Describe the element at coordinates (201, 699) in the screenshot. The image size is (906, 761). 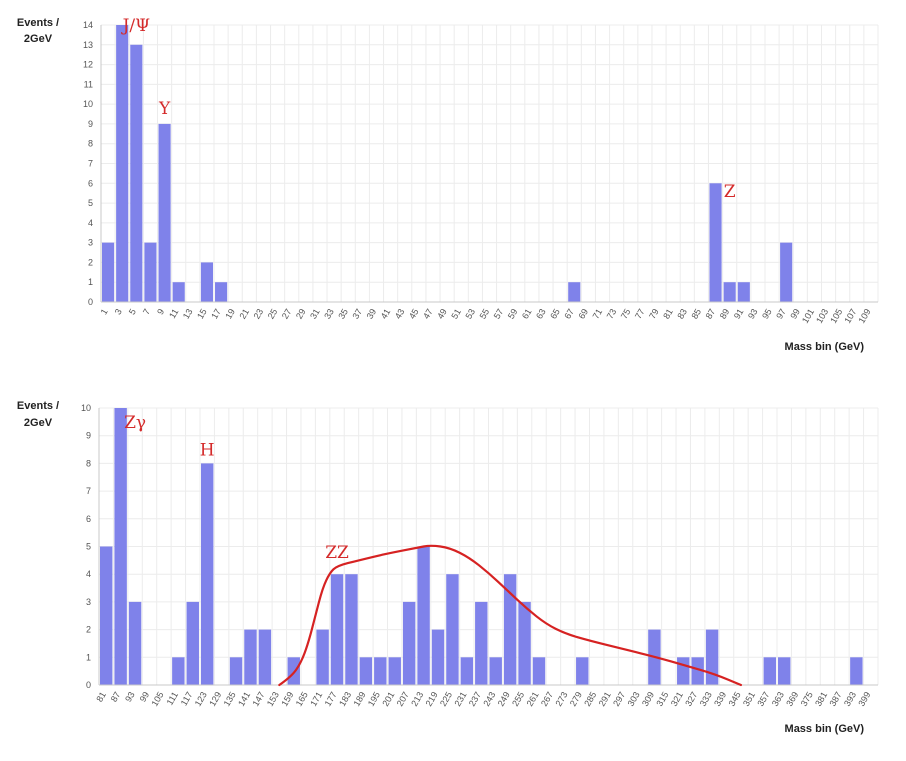
I see `x-tick-label: 123` at that location.